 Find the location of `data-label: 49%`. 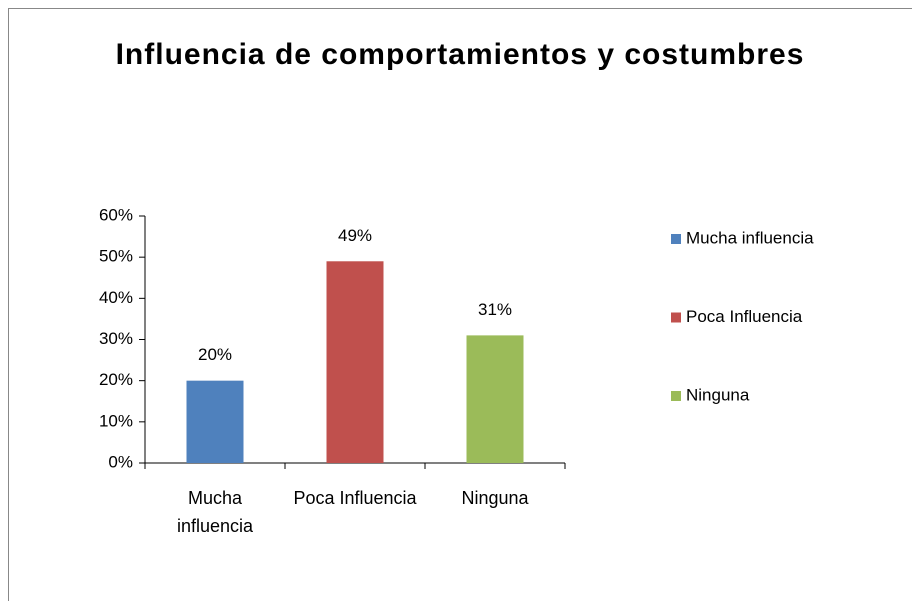

data-label: 49% is located at coordinates (355, 235).